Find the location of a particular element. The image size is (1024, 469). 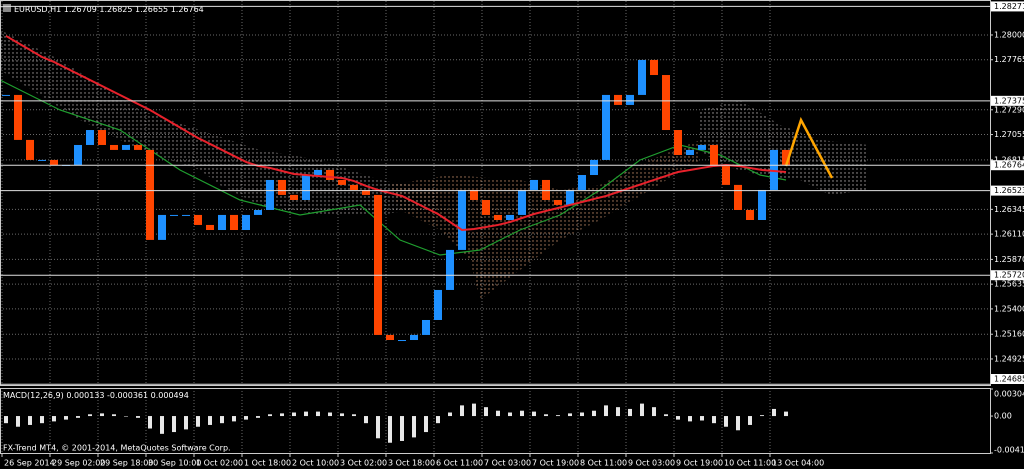

open: 1.26709 is located at coordinates (80, 9).